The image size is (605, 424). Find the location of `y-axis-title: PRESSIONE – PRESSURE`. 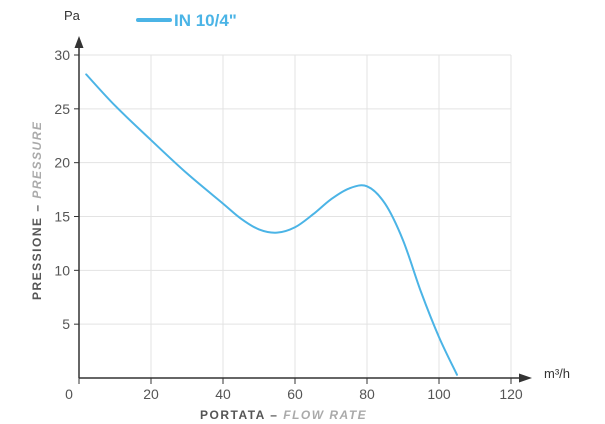

y-axis-title: PRESSIONE – PRESSURE is located at coordinates (37, 210).